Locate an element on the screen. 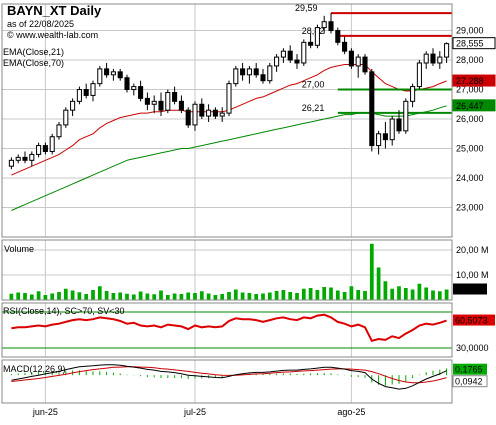 The height and width of the screenshot is (425, 496). price-tick-label: 27,000 is located at coordinates (470, 90).